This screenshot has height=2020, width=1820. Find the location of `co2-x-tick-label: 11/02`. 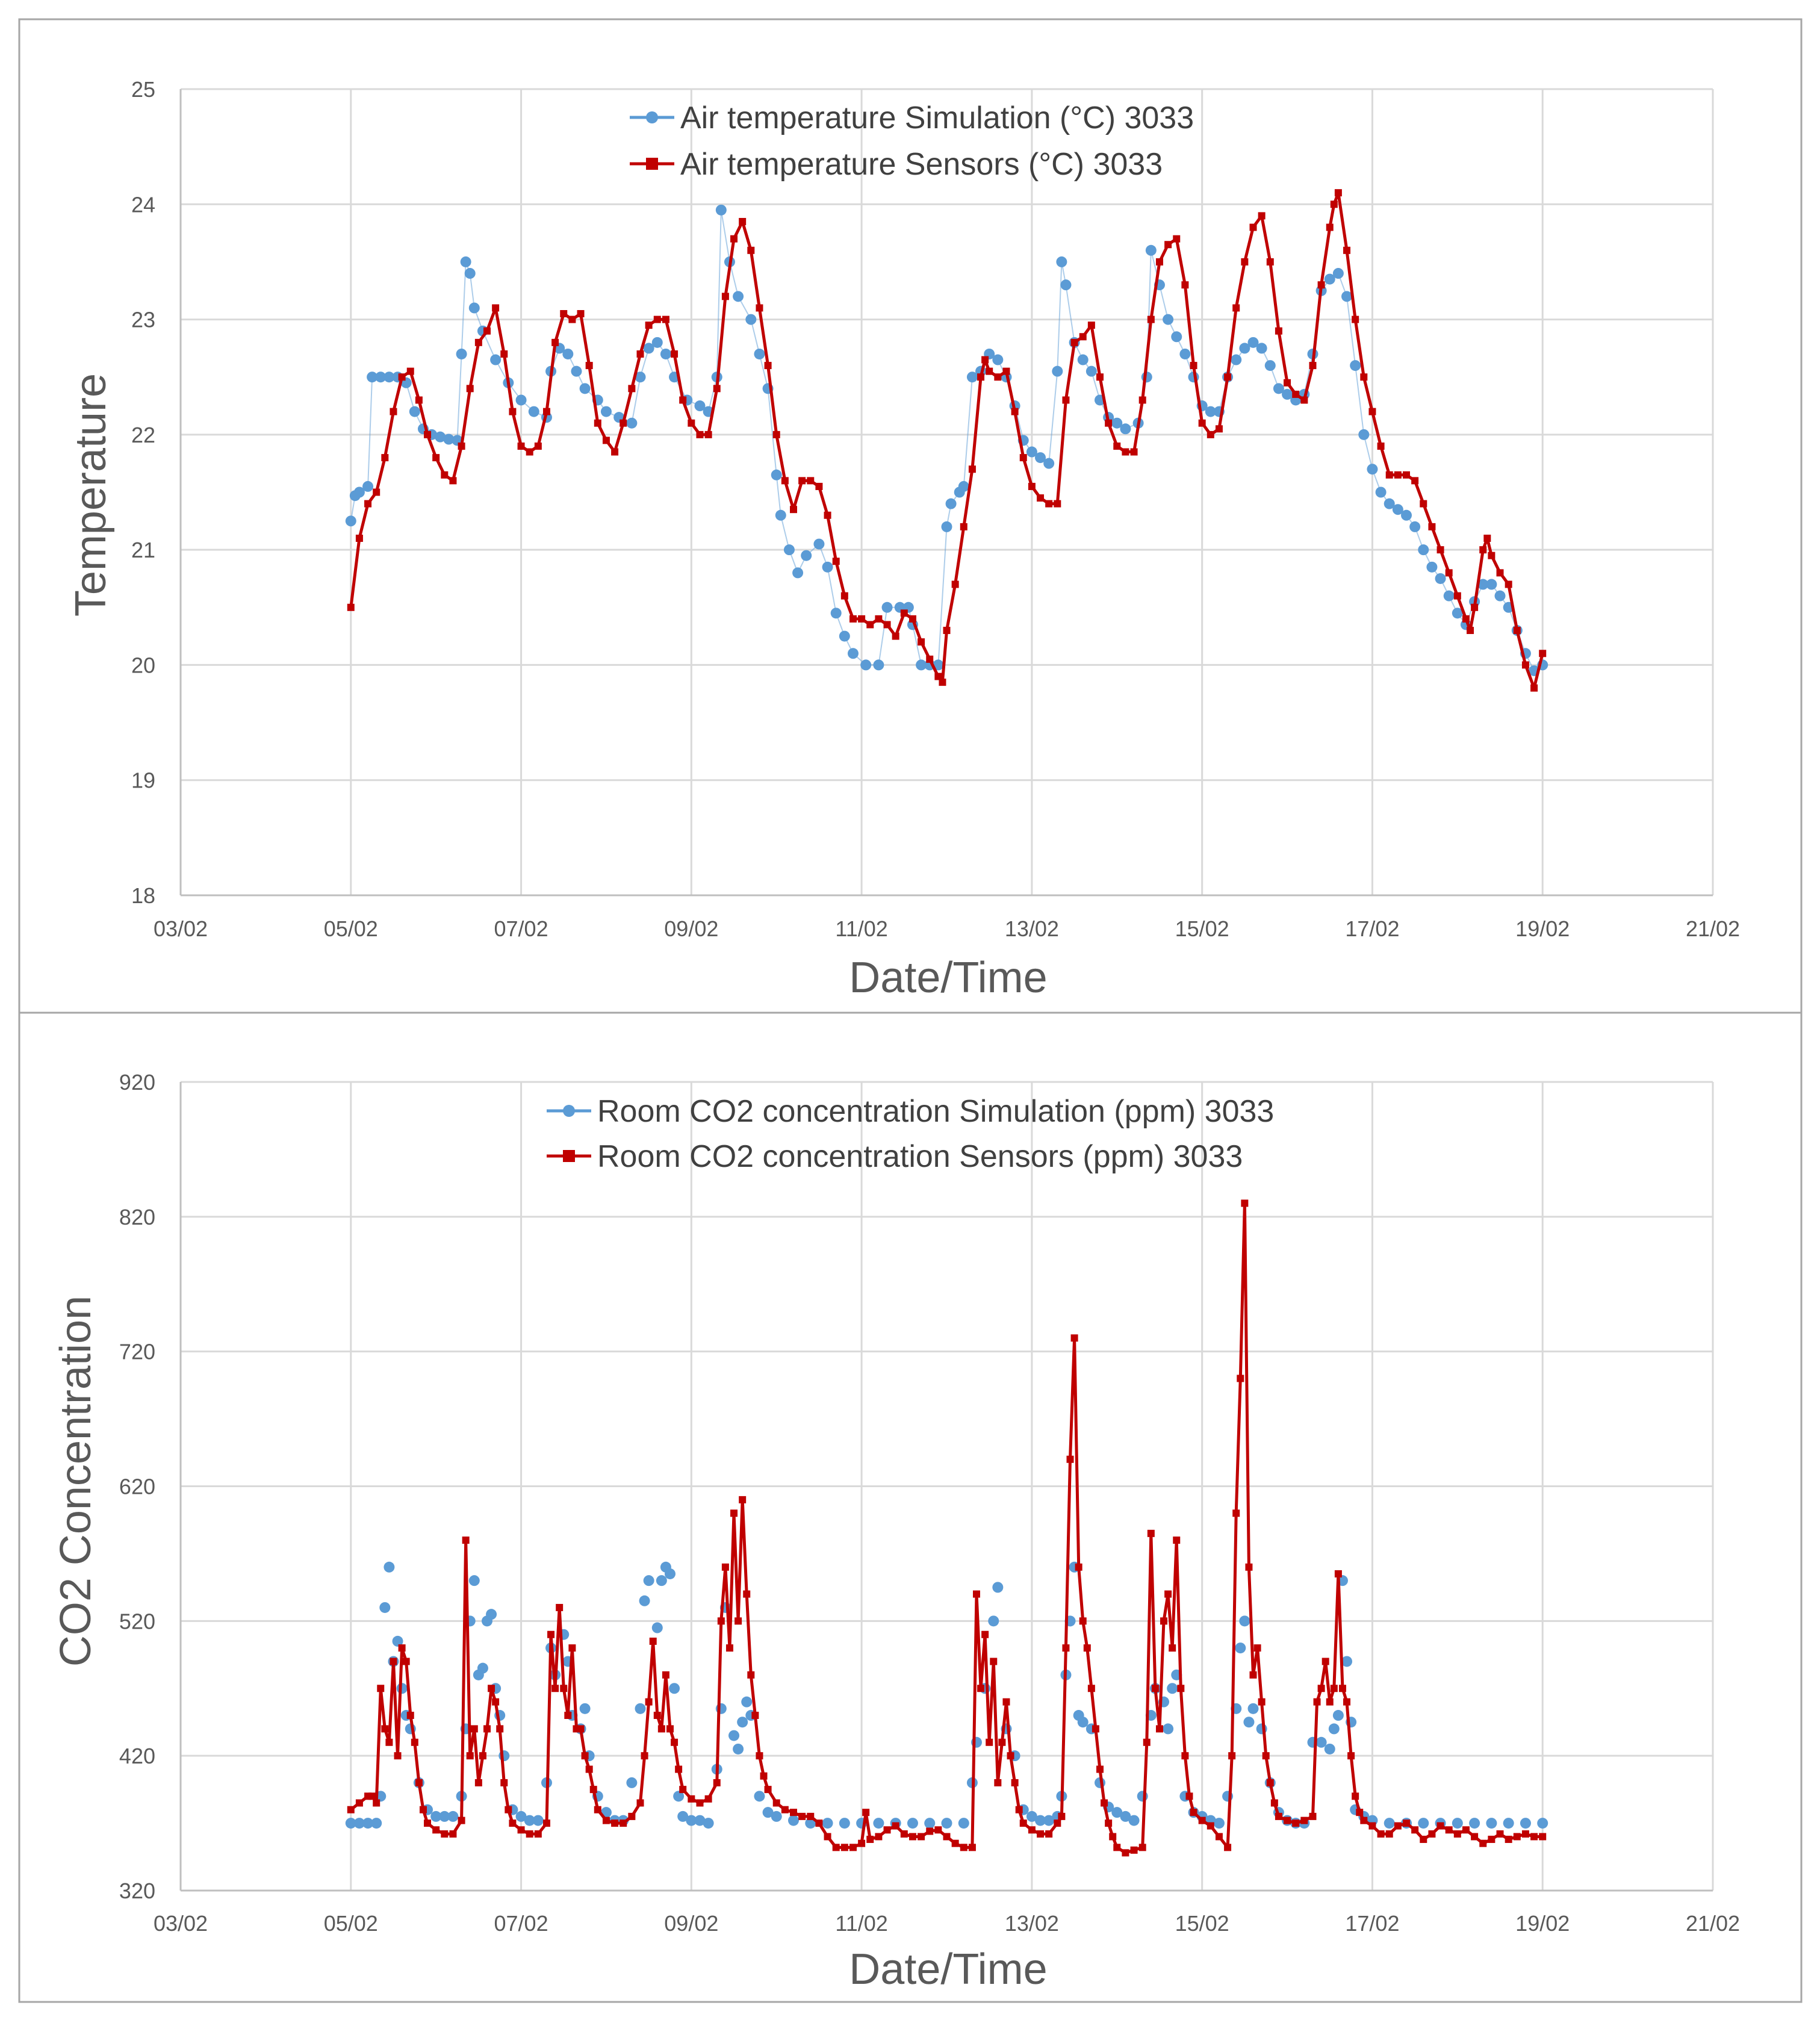

co2-x-tick-label: 11/02 is located at coordinates (861, 1923).